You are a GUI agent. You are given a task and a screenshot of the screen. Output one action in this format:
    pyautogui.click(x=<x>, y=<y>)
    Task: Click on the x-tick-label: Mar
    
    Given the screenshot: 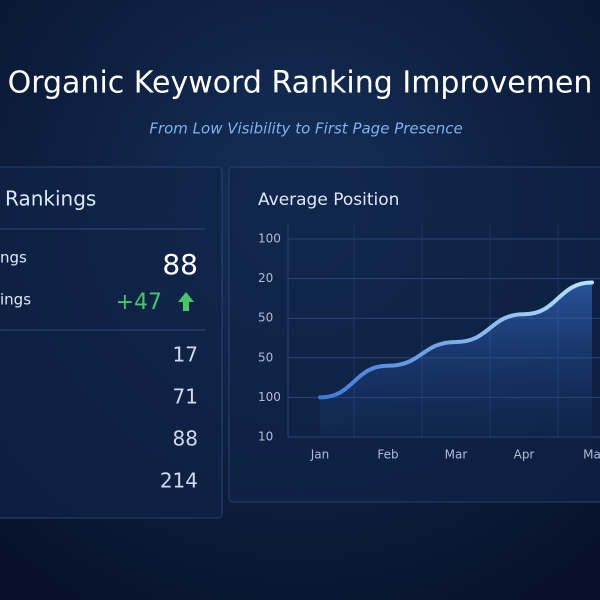 What is the action you would take?
    pyautogui.click(x=456, y=455)
    